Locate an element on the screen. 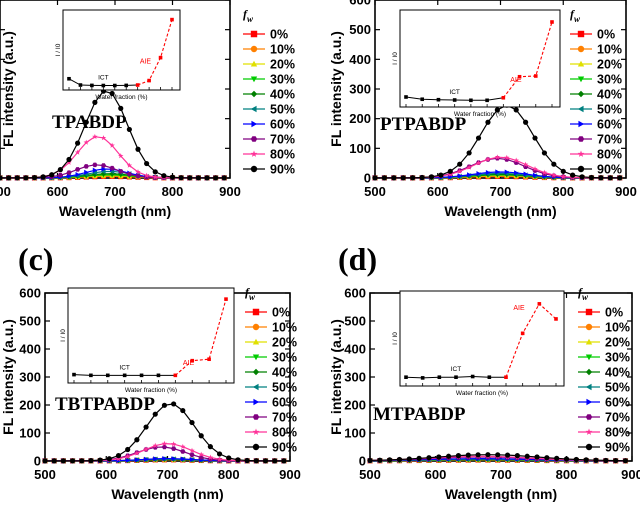 This screenshot has width=640, height=505. inset-chart: ICT AIE Water fraction (%) I / I0 is located at coordinates (118, 55).